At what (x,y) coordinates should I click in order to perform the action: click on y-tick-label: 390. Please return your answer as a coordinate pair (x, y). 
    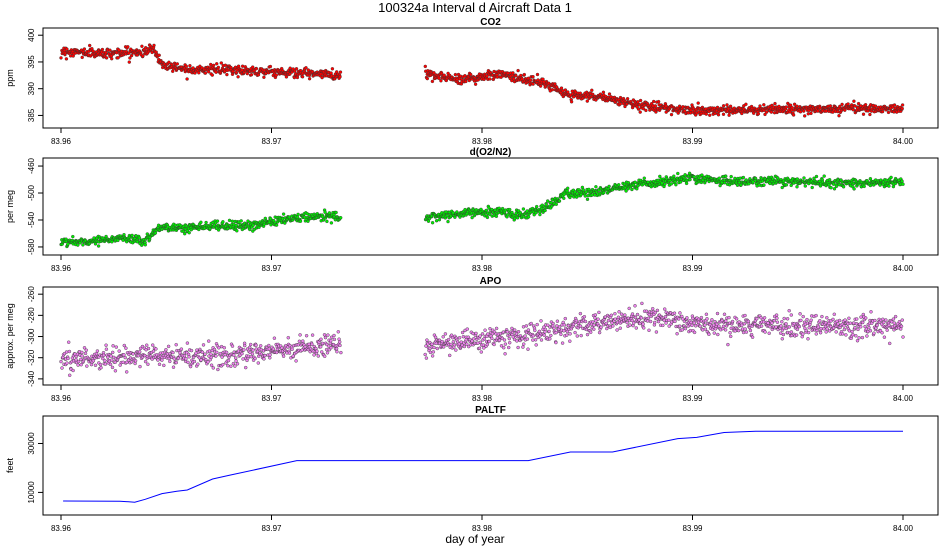
    Looking at the image, I should click on (31, 88).